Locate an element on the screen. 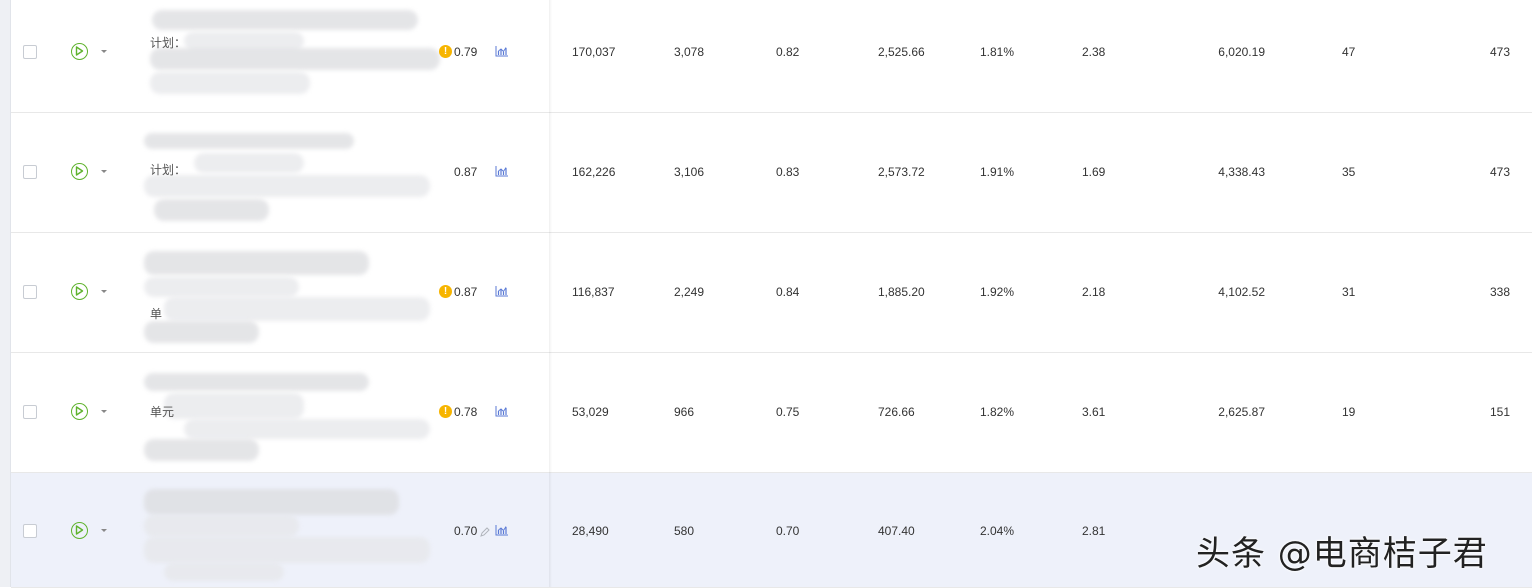 The height and width of the screenshot is (588, 1532). unit-label: 单 is located at coordinates (156, 314).